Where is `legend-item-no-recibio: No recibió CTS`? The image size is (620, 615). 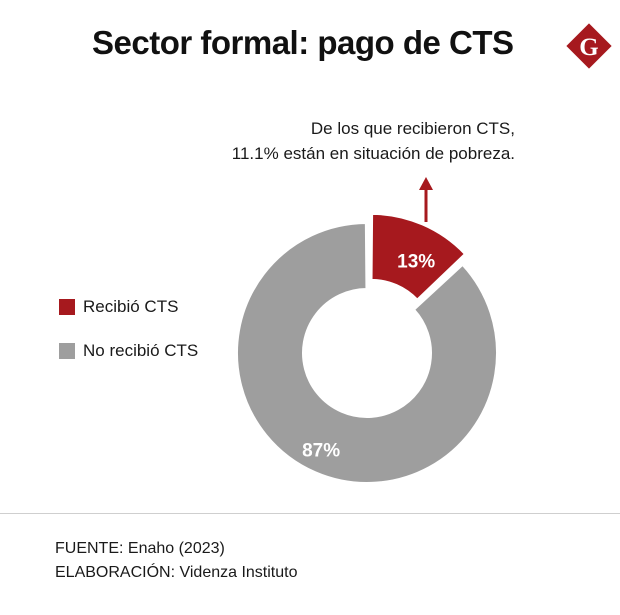 legend-item-no-recibio: No recibió CTS is located at coordinates (128, 351).